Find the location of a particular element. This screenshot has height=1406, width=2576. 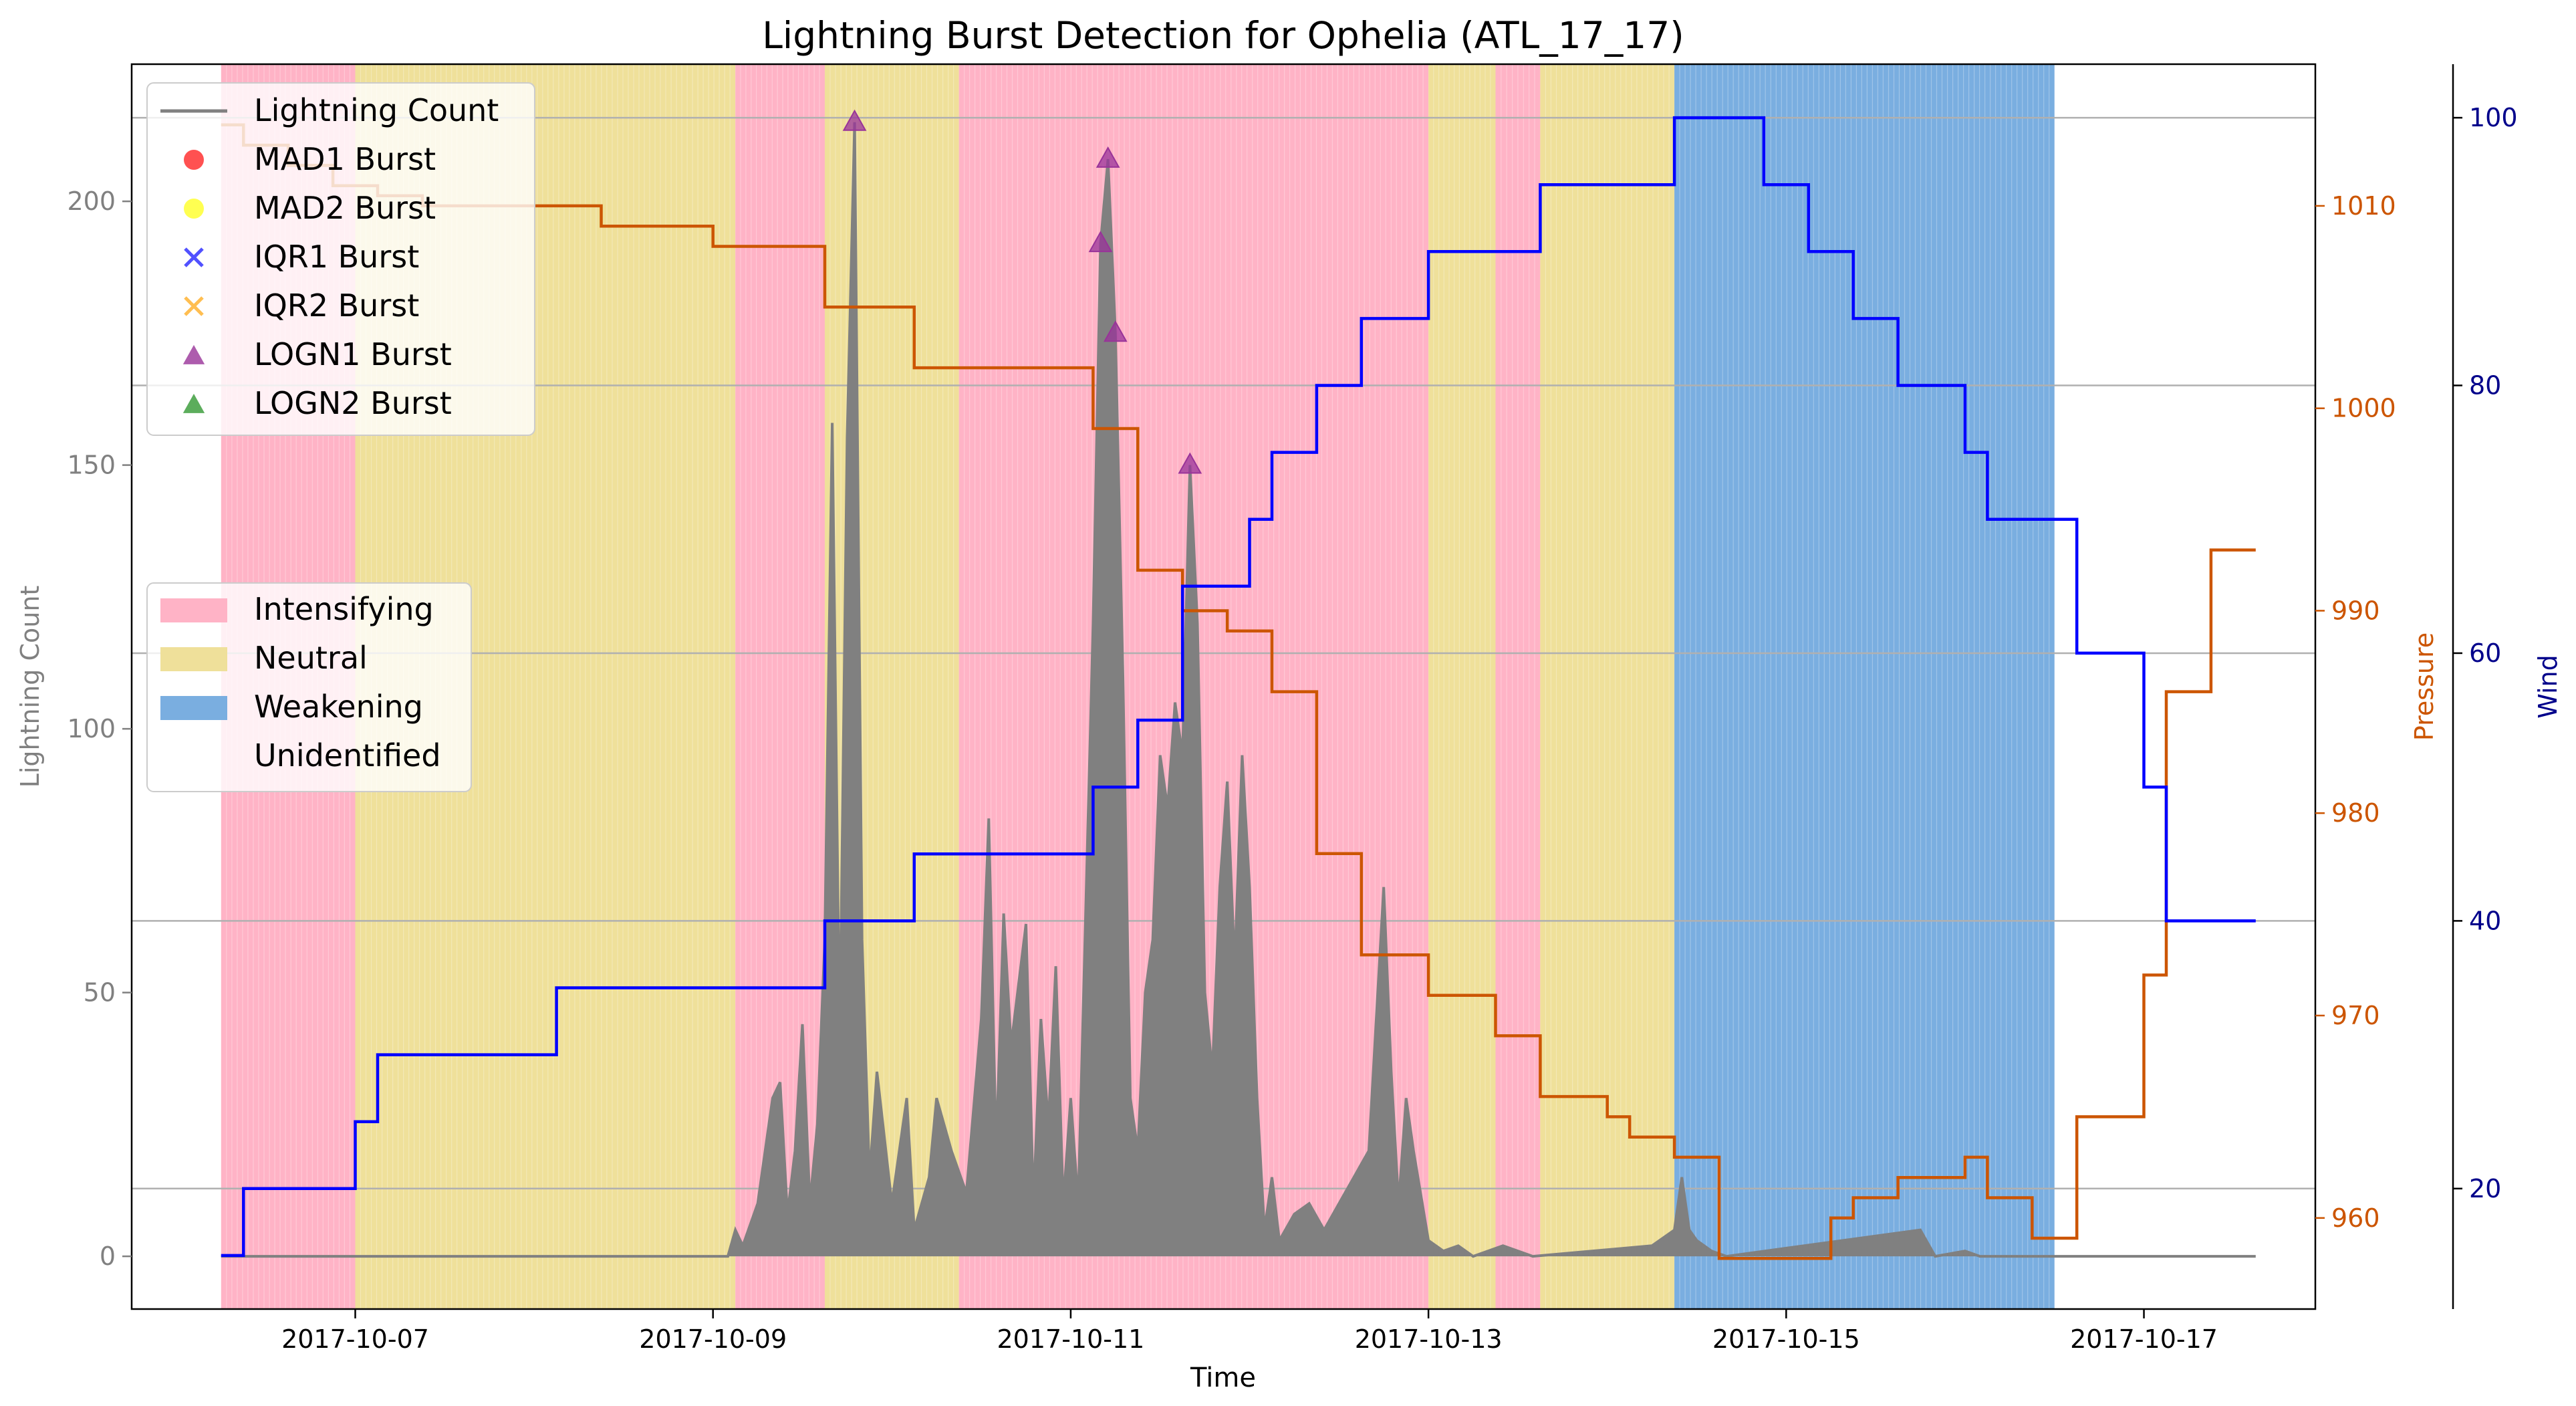

y3-tick-label: 20 is located at coordinates (2485, 1188).